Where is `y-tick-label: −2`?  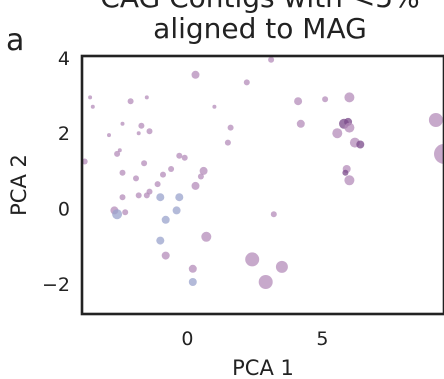 y-tick-label: −2 is located at coordinates (56, 285).